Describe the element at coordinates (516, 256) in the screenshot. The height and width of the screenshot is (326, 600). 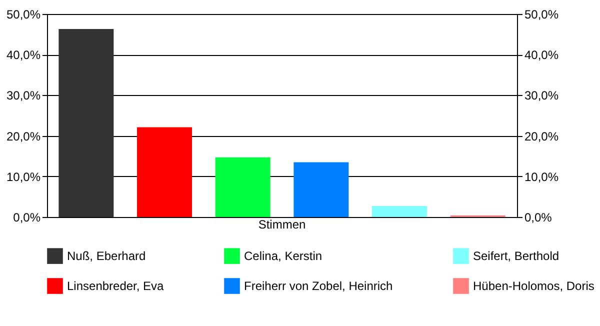
I see `legend-label: Seifert, Berthold` at that location.